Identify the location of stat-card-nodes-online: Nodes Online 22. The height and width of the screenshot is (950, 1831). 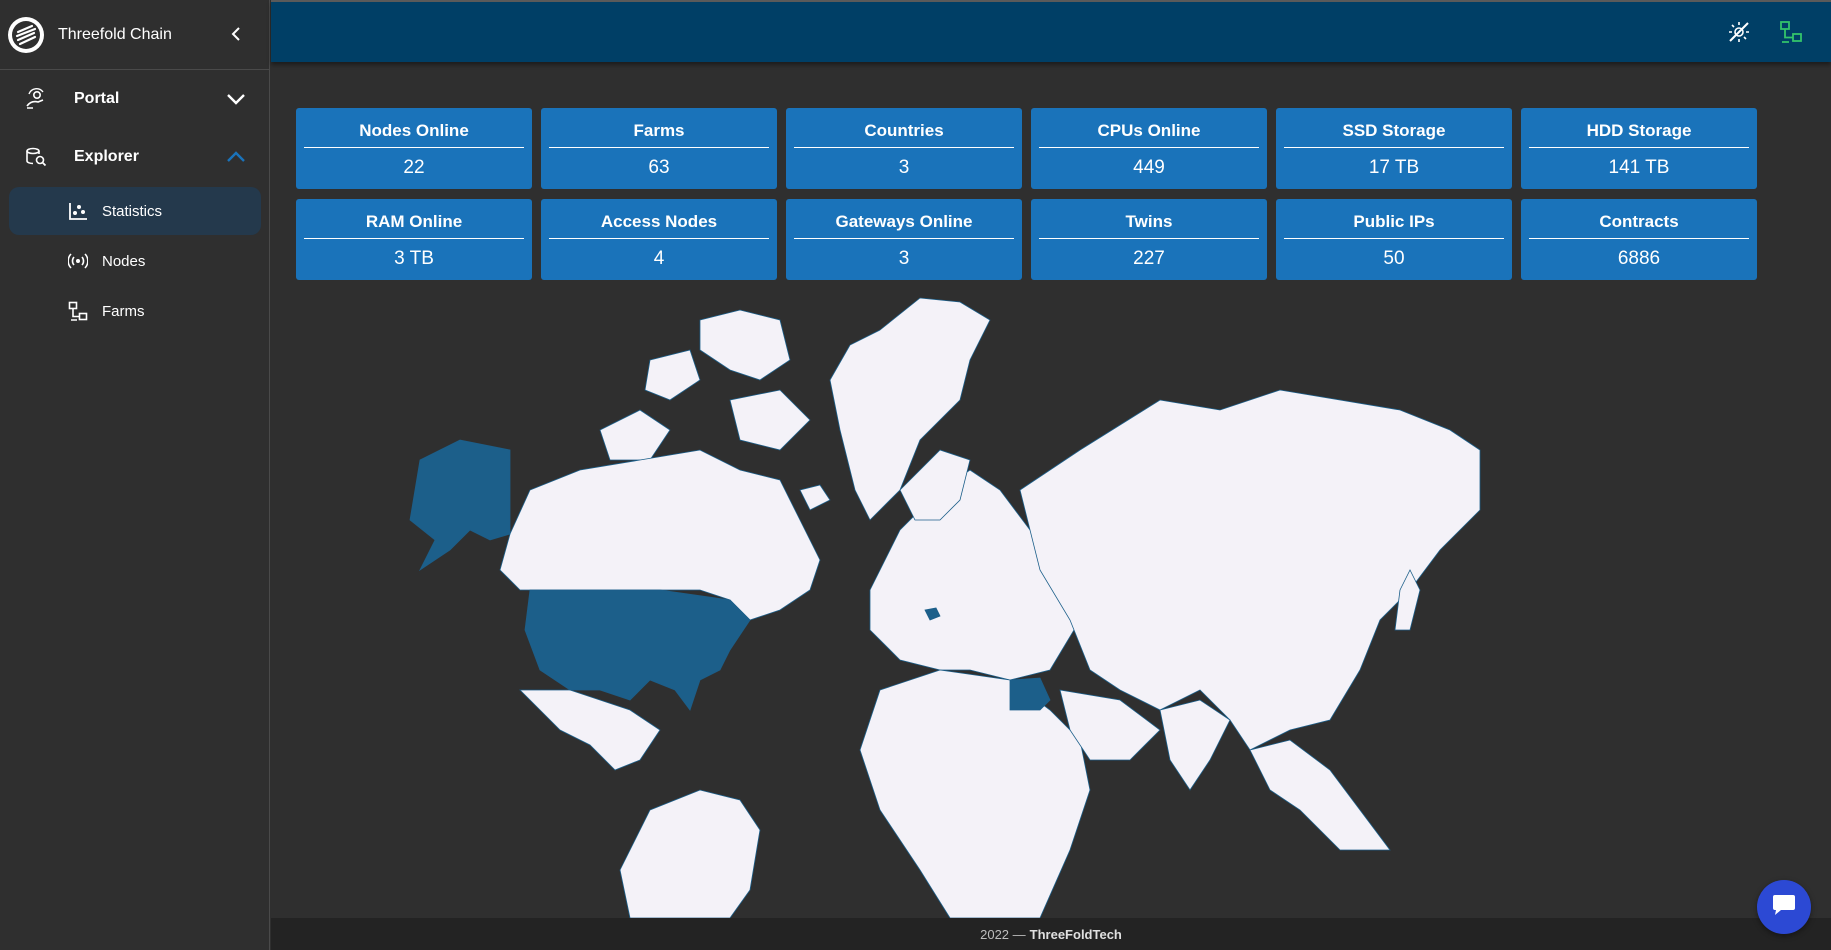
(414, 148).